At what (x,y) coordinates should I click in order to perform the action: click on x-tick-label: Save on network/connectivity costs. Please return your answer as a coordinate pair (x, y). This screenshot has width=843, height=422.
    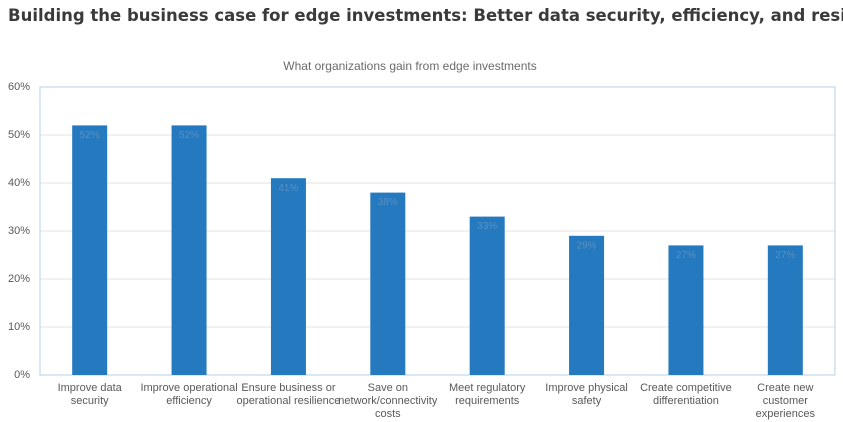
    Looking at the image, I should click on (388, 401).